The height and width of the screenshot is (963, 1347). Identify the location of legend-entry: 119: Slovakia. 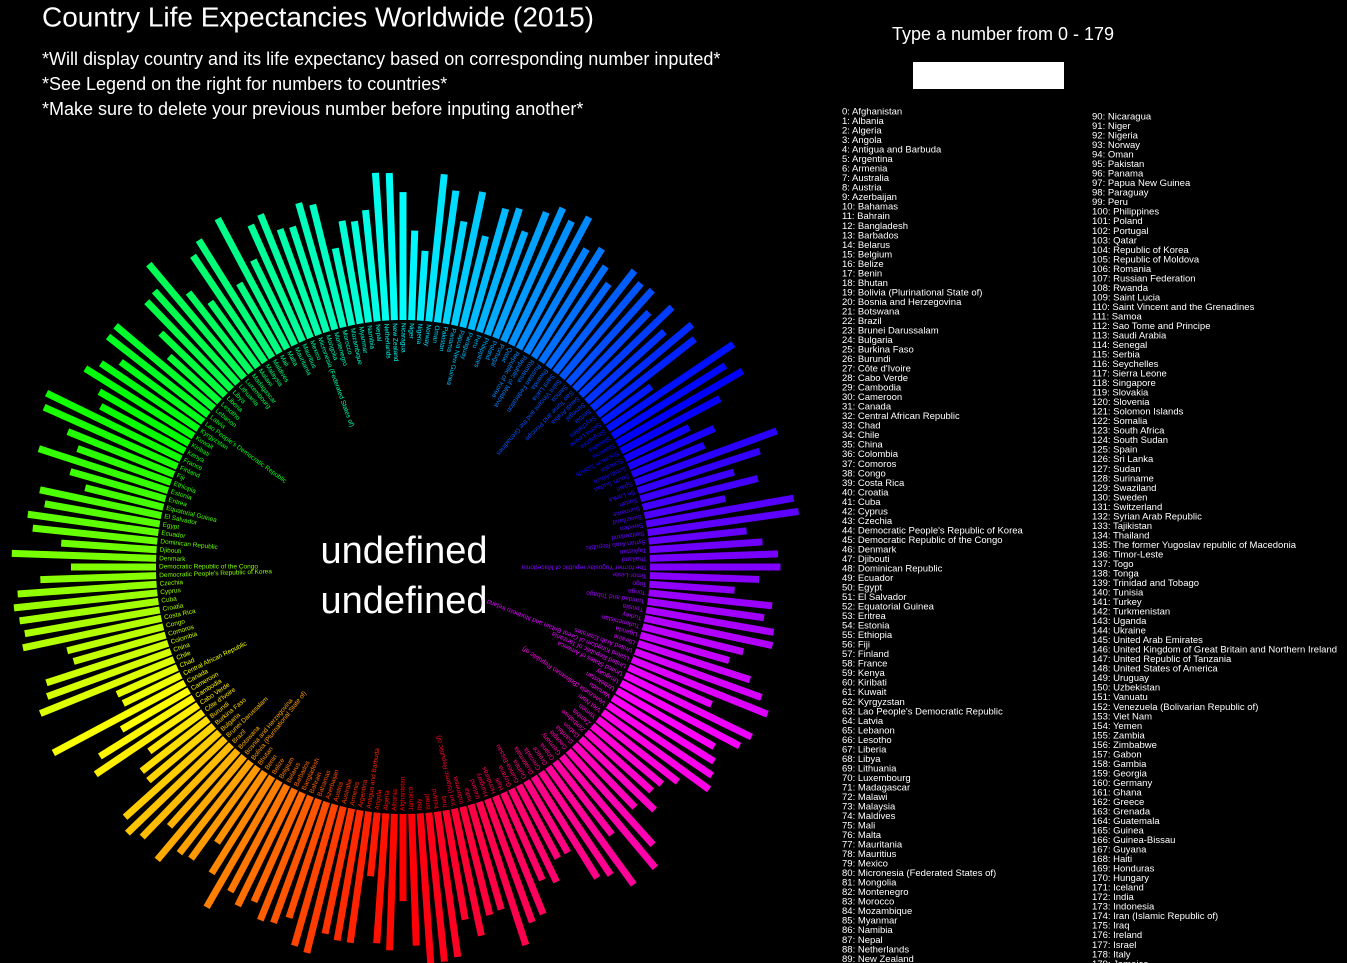
(1120, 393).